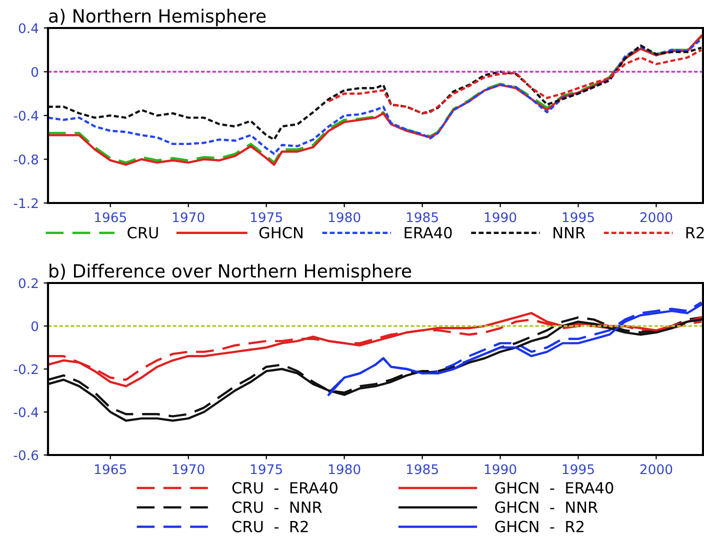 The width and height of the screenshot is (704, 545). Describe the element at coordinates (280, 232) in the screenshot. I see `legend-label: GHCN` at that location.